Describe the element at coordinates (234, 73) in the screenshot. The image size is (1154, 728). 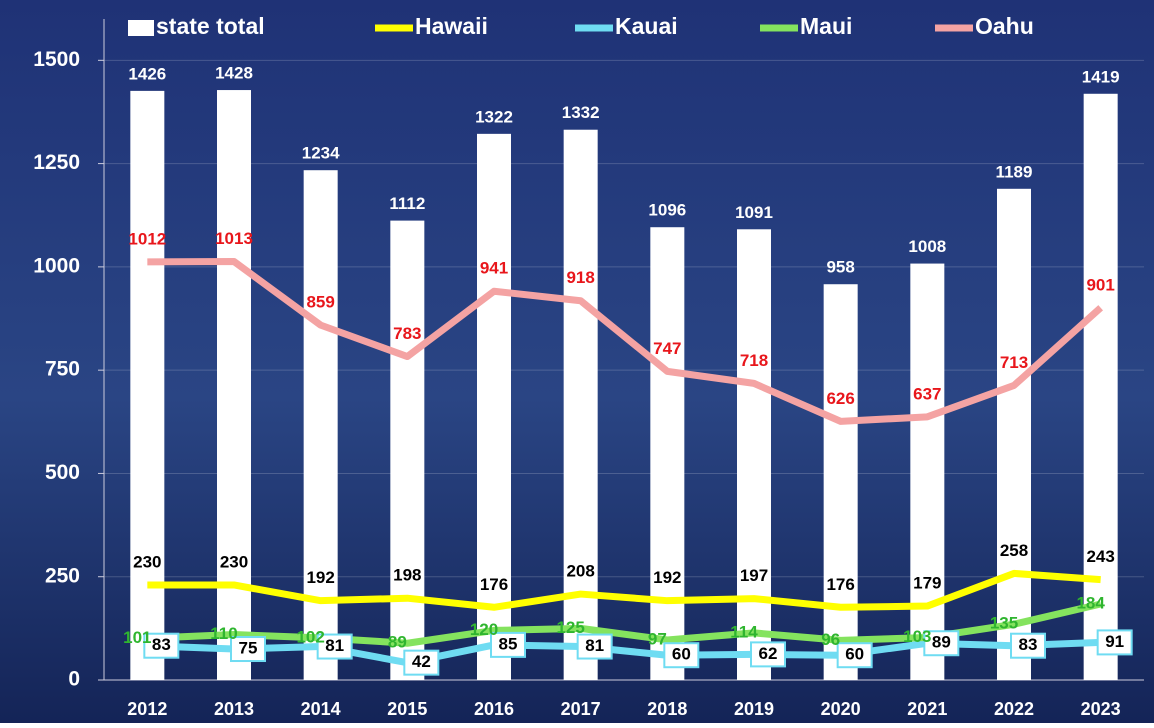
I see `data-label: 1428` at that location.